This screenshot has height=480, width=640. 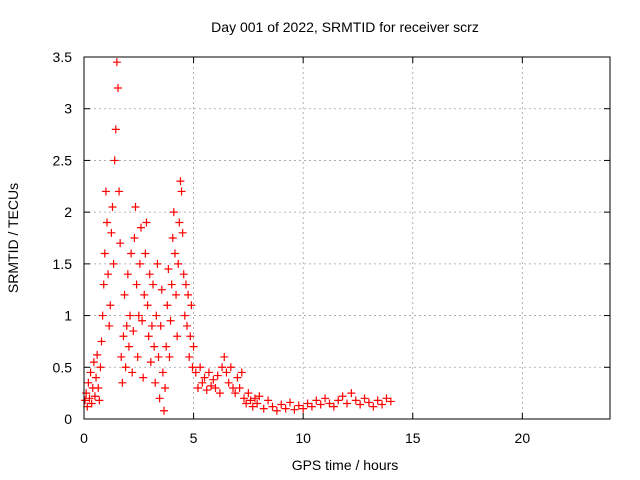 I want to click on y-tick-label: 2, so click(x=68, y=212).